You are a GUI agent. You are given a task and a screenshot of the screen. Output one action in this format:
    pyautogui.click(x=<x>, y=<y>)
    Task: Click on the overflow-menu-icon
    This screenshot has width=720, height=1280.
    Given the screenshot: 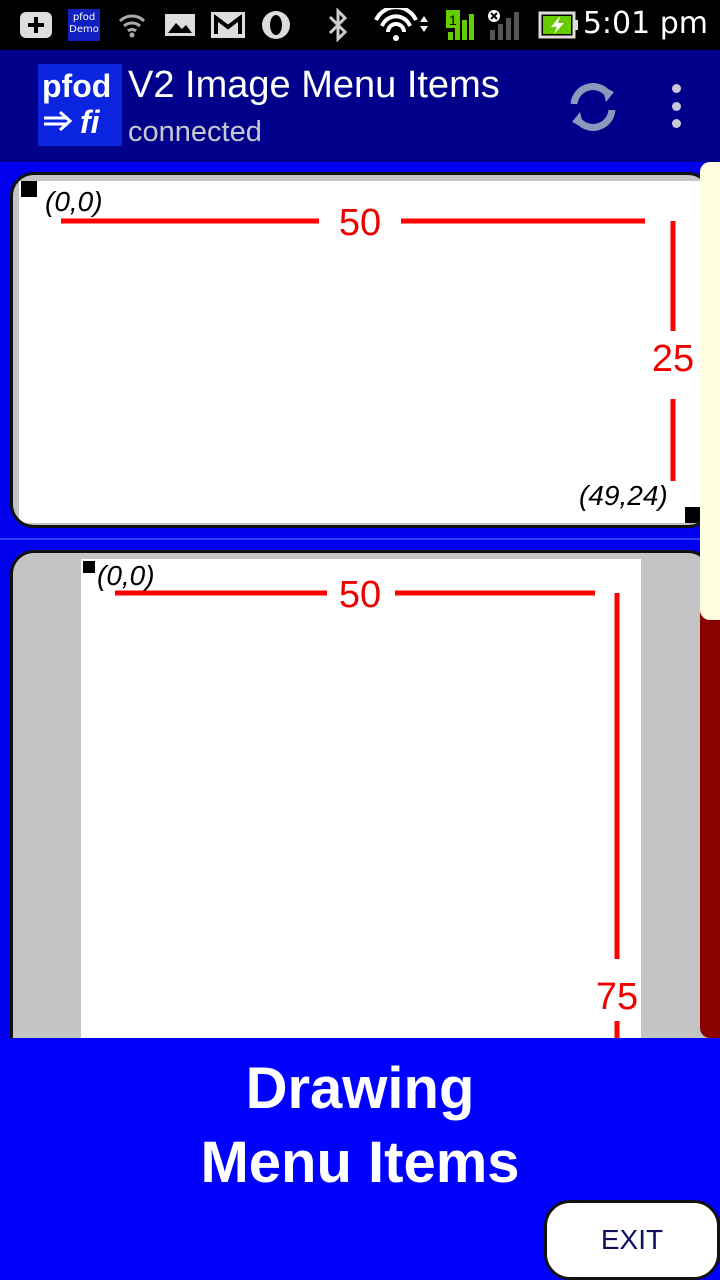 What is the action you would take?
    pyautogui.click(x=676, y=106)
    